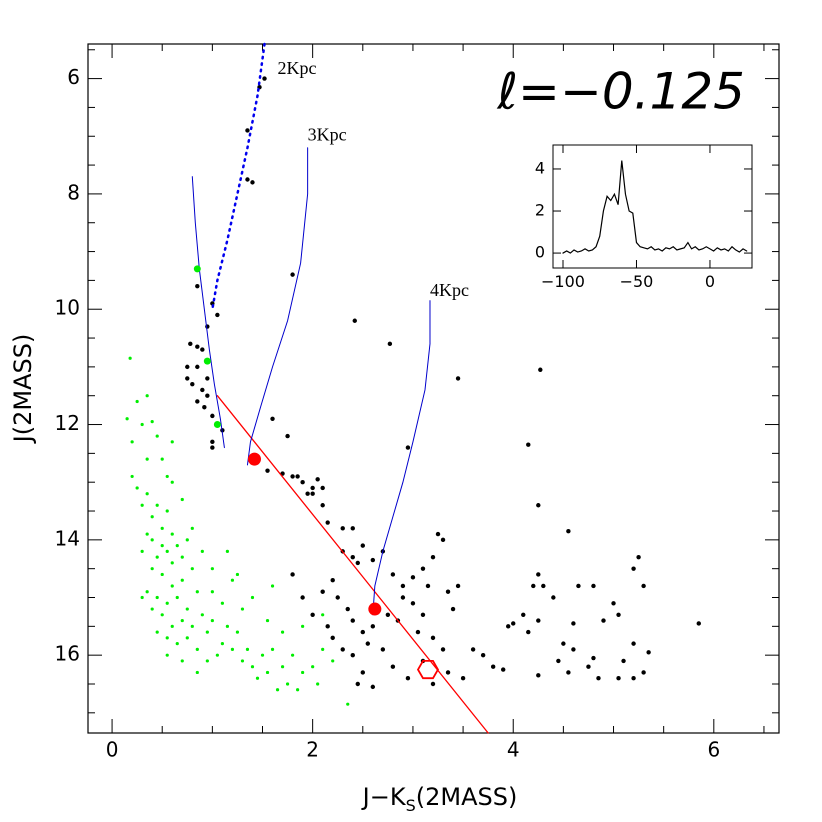  I want to click on x-tick-label: 2, so click(312, 750).